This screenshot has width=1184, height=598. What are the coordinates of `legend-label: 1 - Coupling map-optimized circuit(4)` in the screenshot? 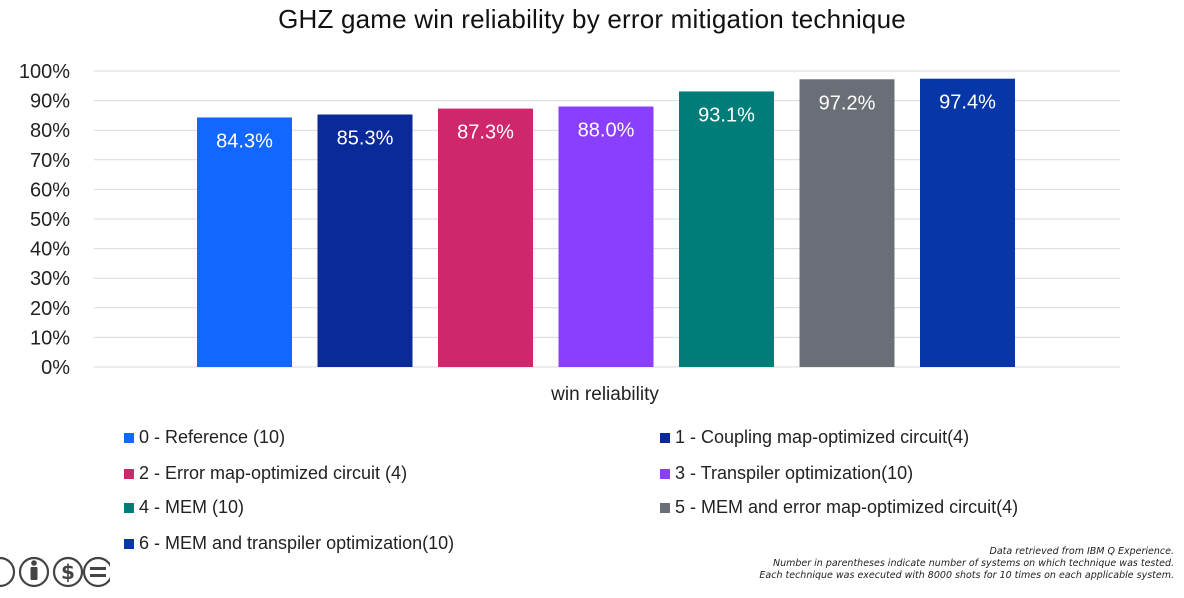 It's located at (822, 437).